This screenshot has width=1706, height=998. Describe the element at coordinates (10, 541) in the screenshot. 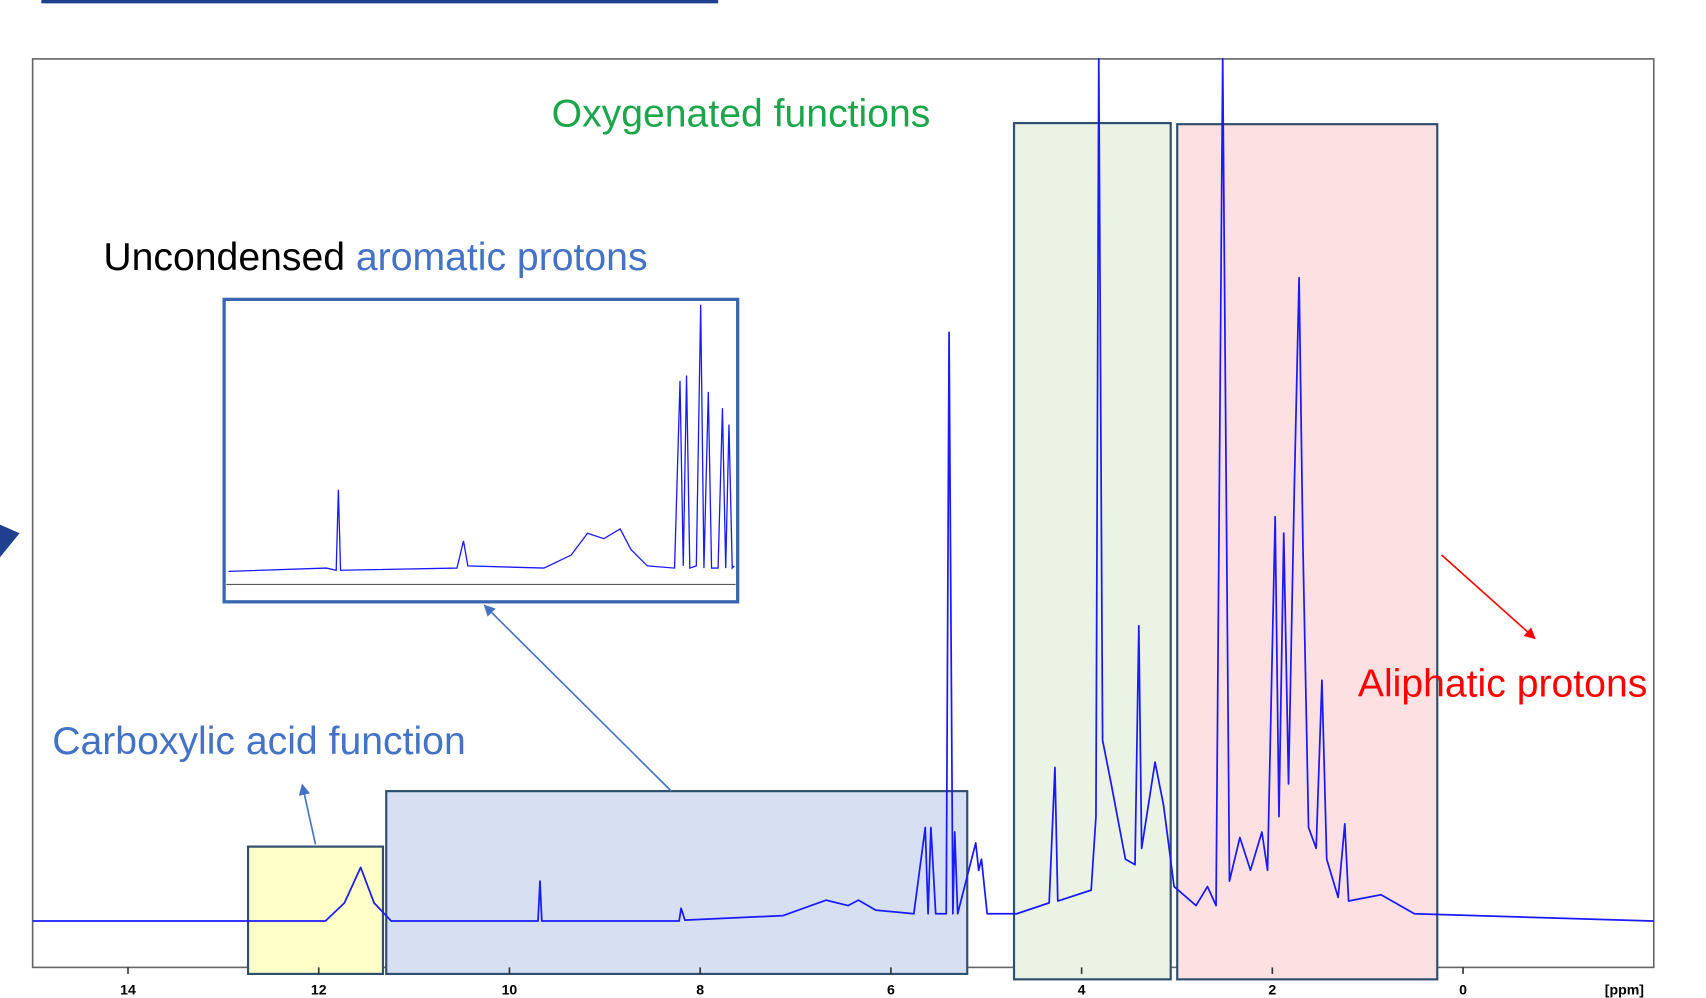

I see `side-arrow` at that location.